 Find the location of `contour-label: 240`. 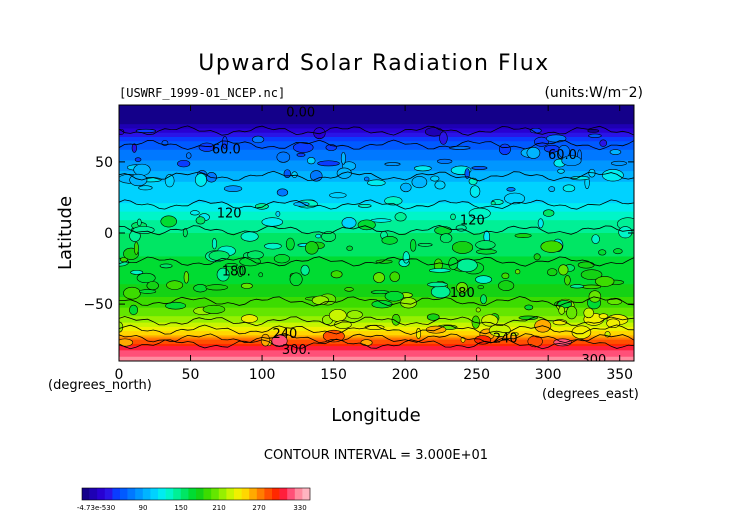

contour-label: 240 is located at coordinates (505, 339).